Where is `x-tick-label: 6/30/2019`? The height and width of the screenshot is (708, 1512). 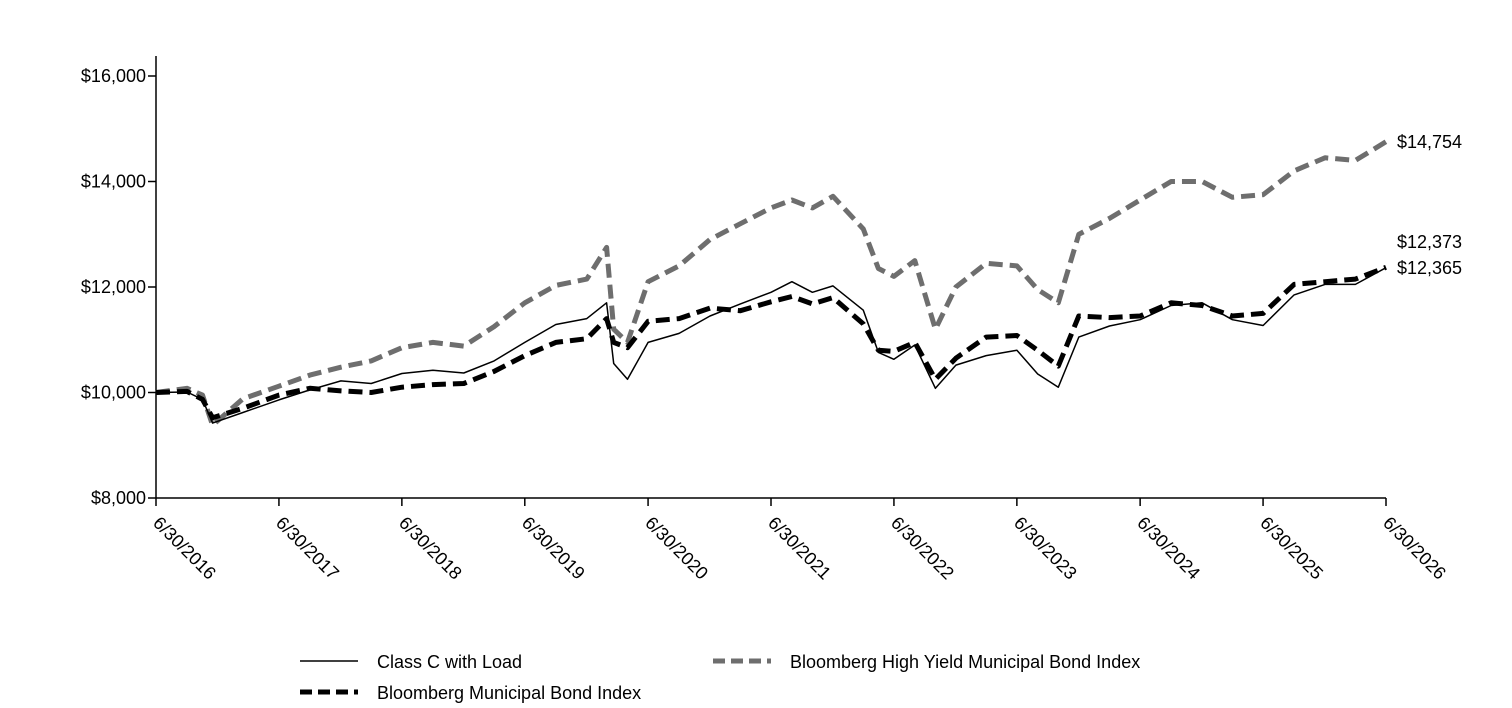 x-tick-label: 6/30/2019 is located at coordinates (553, 548).